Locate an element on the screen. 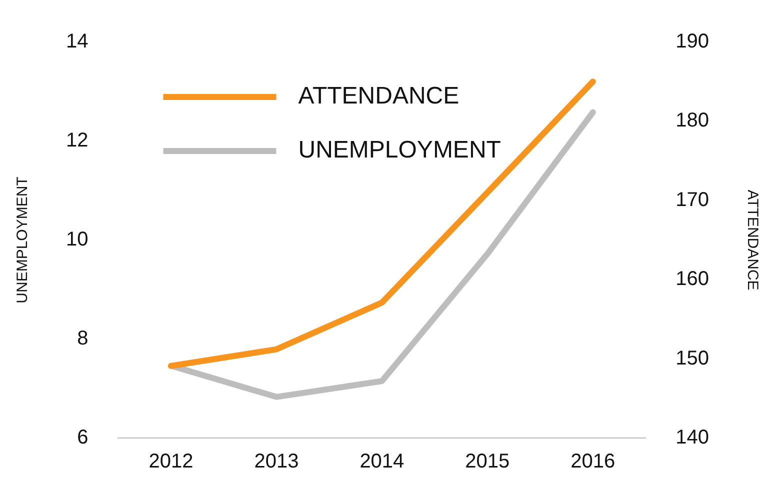 The width and height of the screenshot is (771, 494). x-tick-label: 2015 is located at coordinates (487, 461).